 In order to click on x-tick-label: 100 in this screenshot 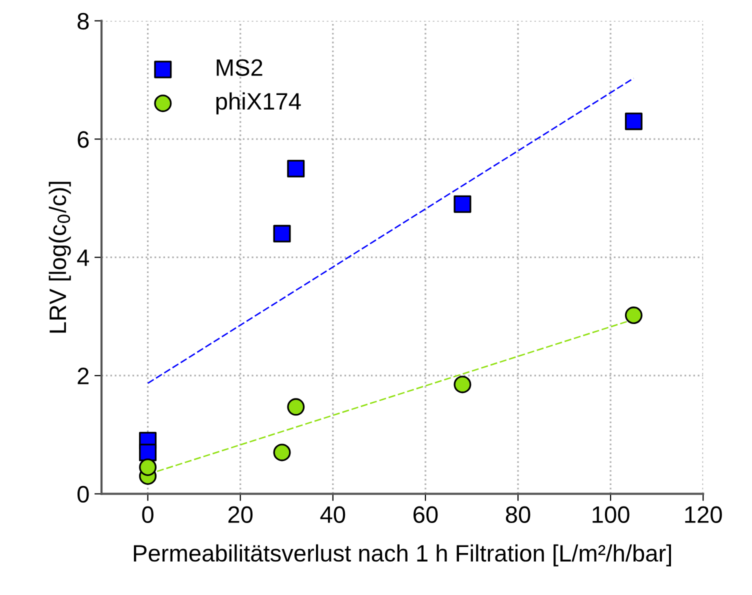, I will do `click(611, 514)`.